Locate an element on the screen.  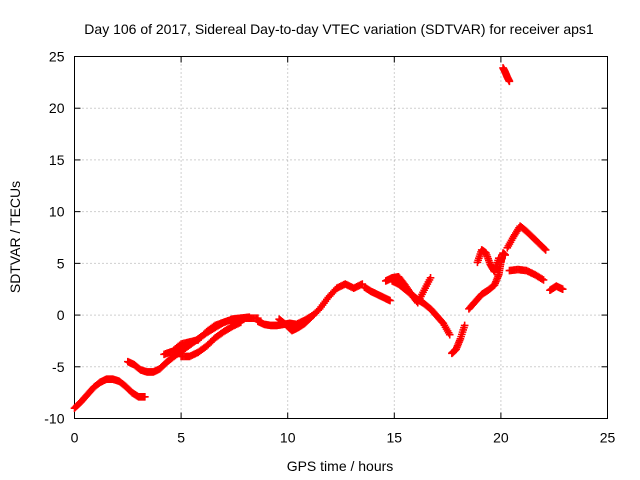
series-arc14 is located at coordinates (526, 238).